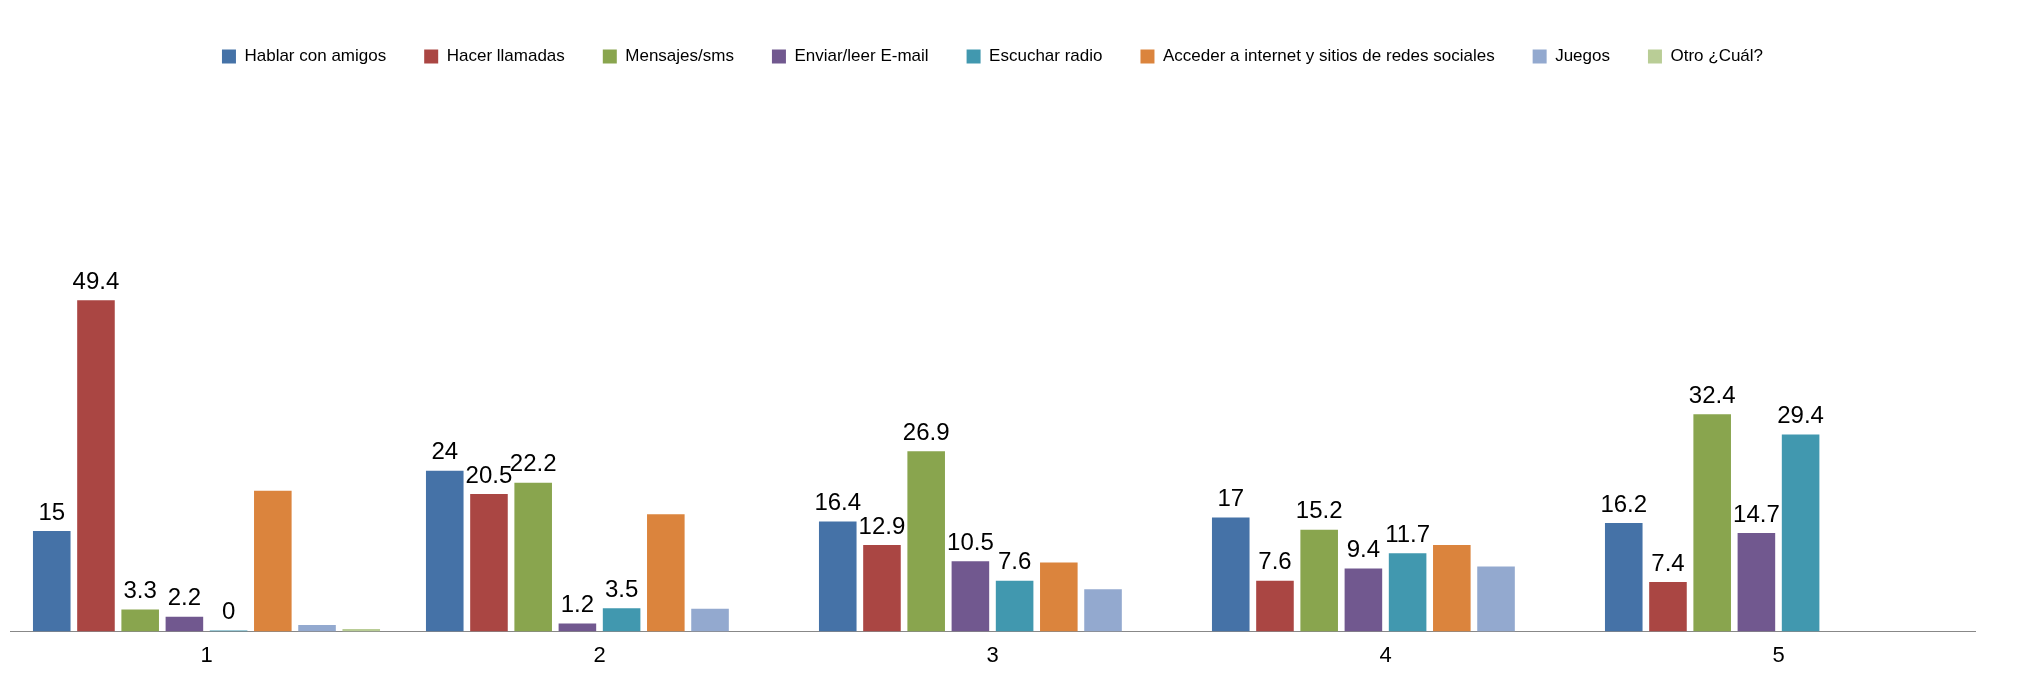 The width and height of the screenshot is (2035, 682). I want to click on data-label: 7.4, so click(1668, 562).